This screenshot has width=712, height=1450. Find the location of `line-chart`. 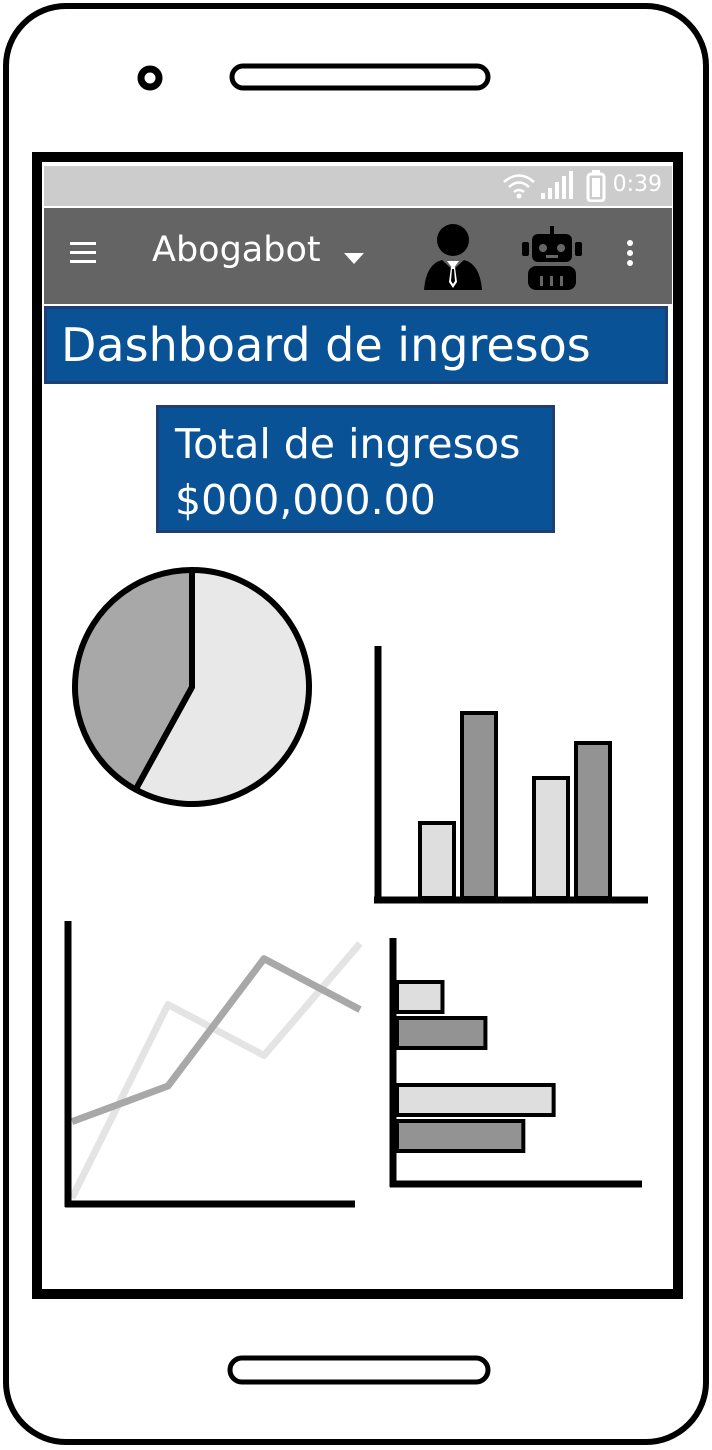

line-chart is located at coordinates (213, 1064).